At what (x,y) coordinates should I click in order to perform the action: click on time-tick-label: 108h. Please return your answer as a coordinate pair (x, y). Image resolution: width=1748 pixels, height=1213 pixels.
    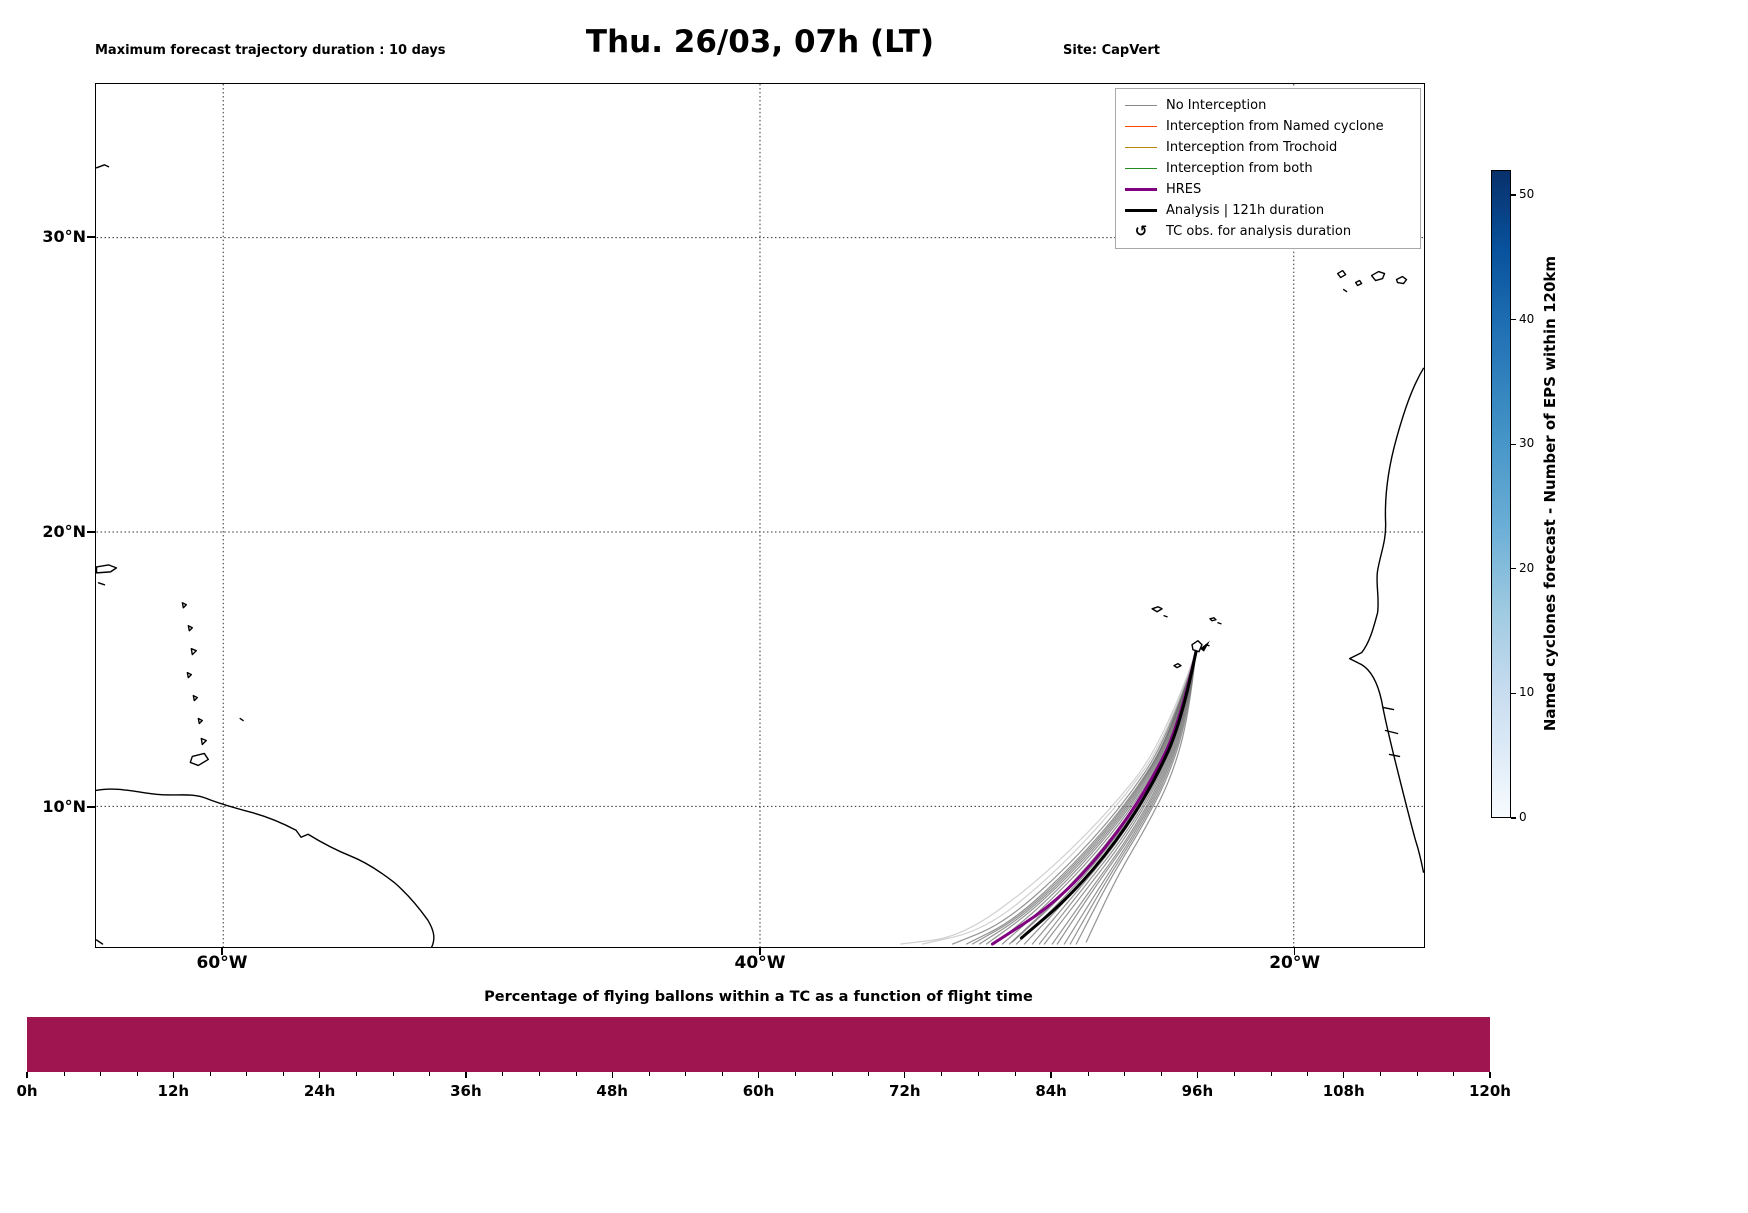
    Looking at the image, I should click on (1343, 1091).